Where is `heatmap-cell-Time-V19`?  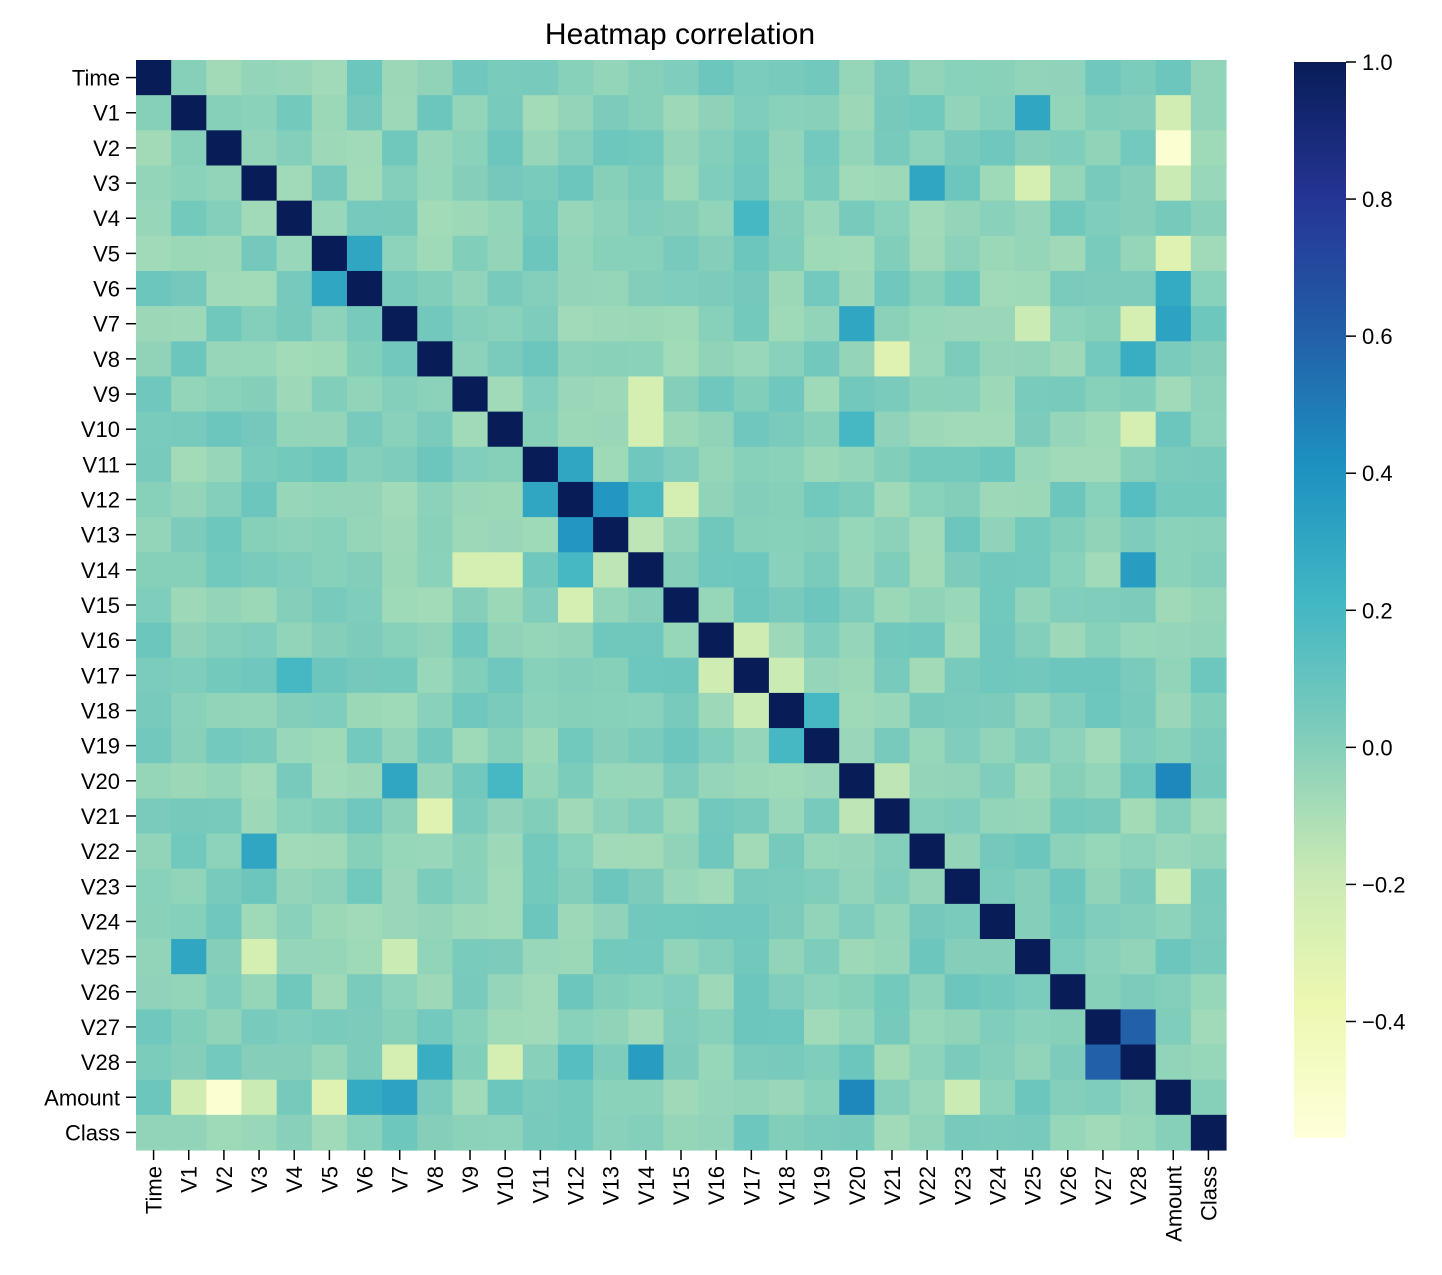 heatmap-cell-Time-V19 is located at coordinates (822, 78).